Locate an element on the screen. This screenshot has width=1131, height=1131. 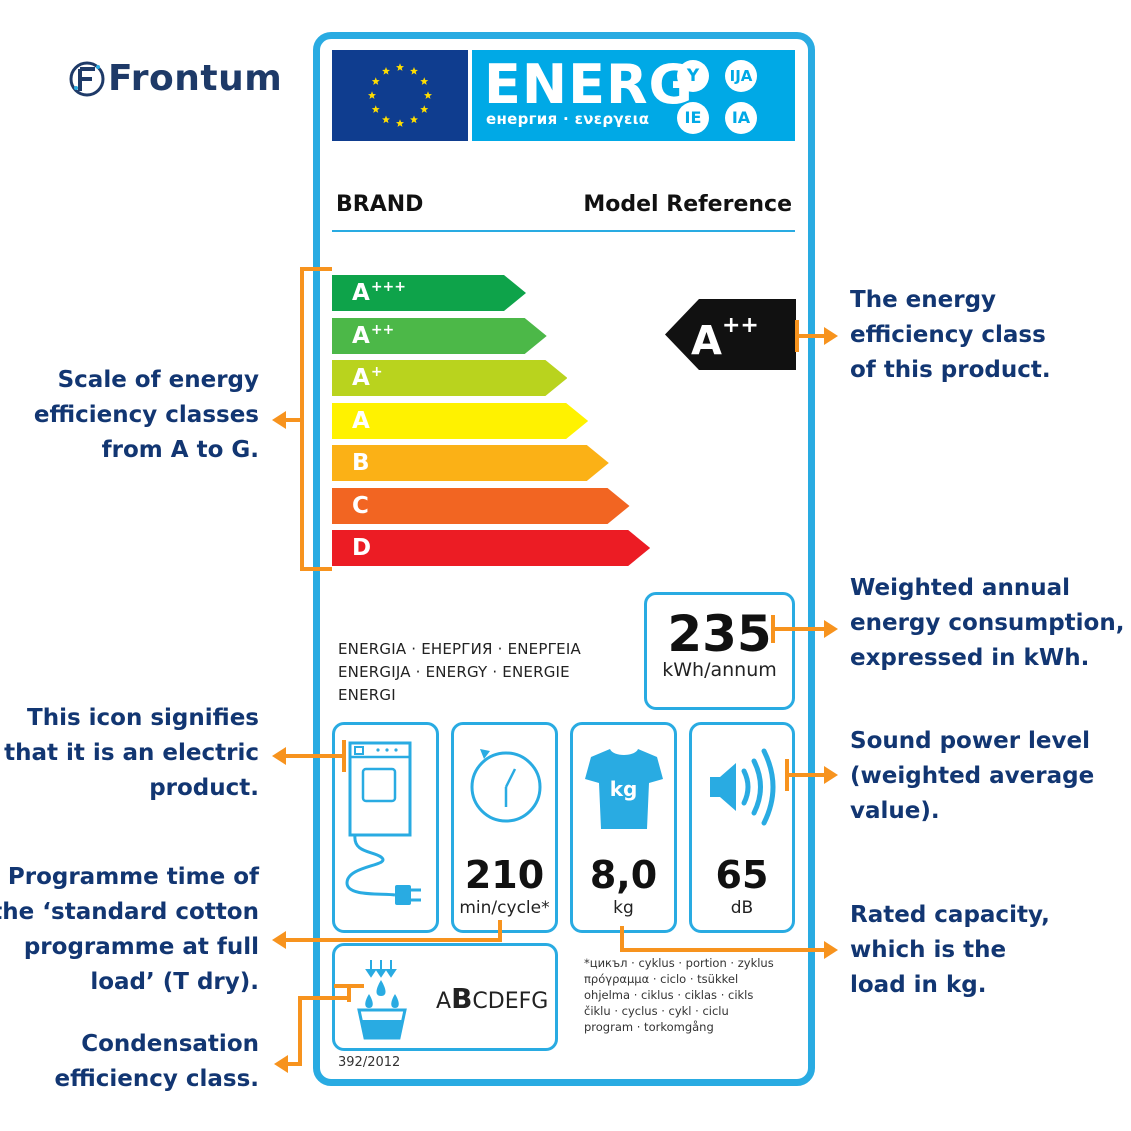
product-class-arrow is located at coordinates (730, 334).